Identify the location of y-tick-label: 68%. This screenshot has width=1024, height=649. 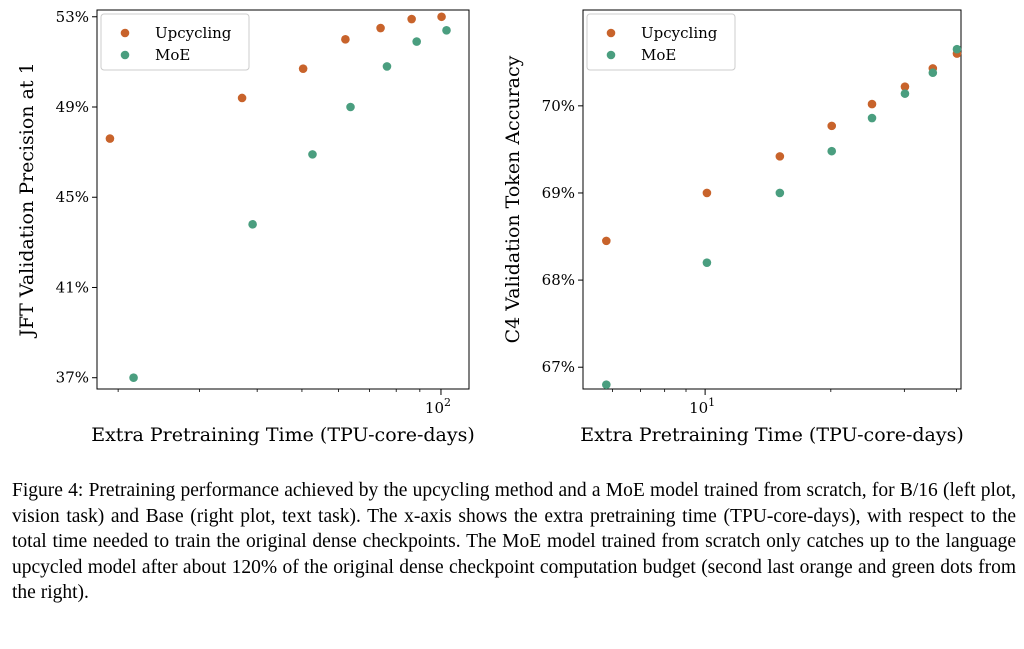
(558, 280).